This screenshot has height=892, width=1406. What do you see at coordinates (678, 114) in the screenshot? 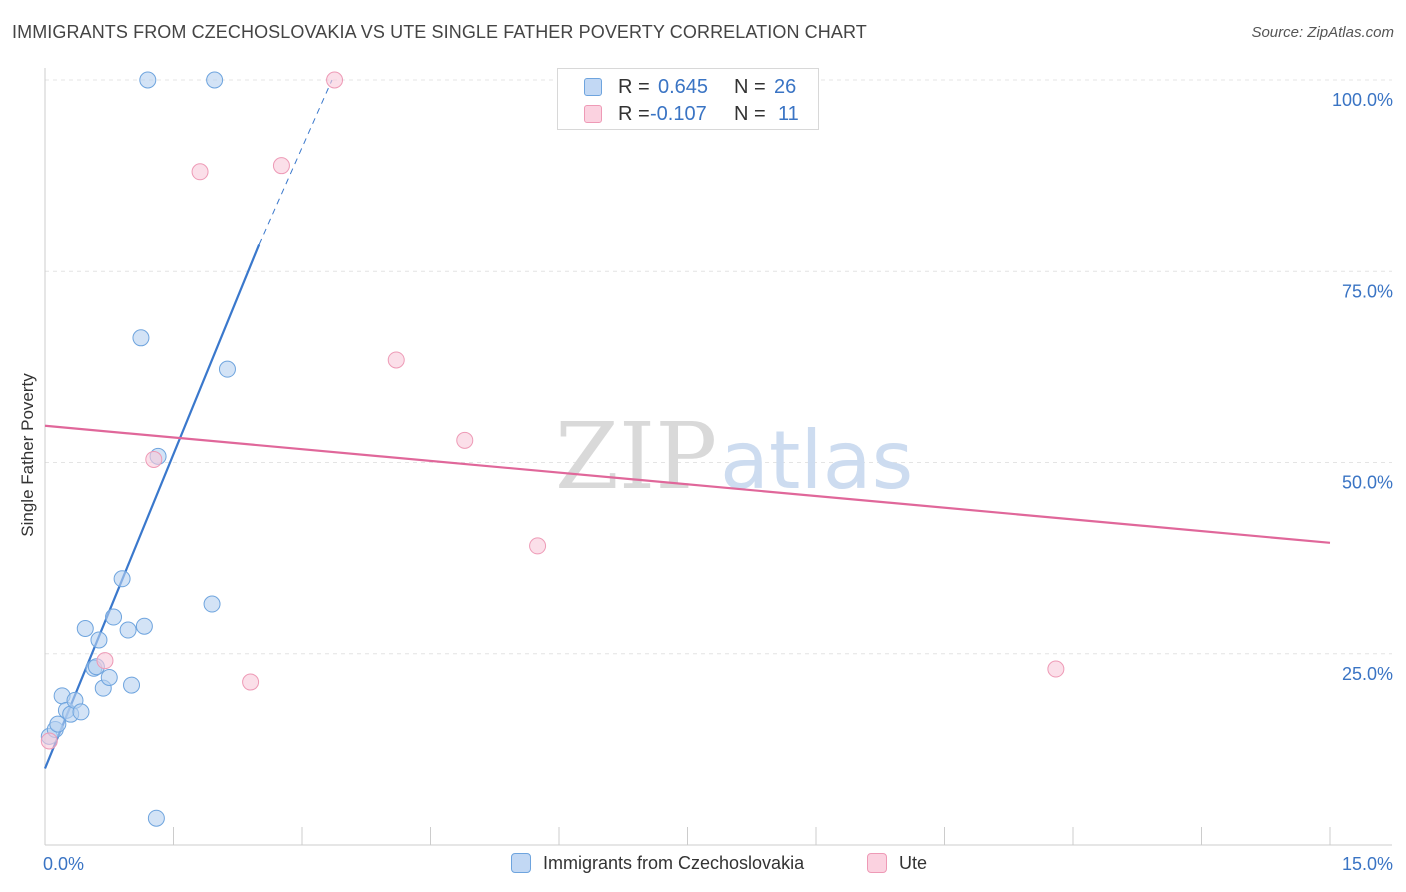
I see `legend-r-value: -0.107` at bounding box center [678, 114].